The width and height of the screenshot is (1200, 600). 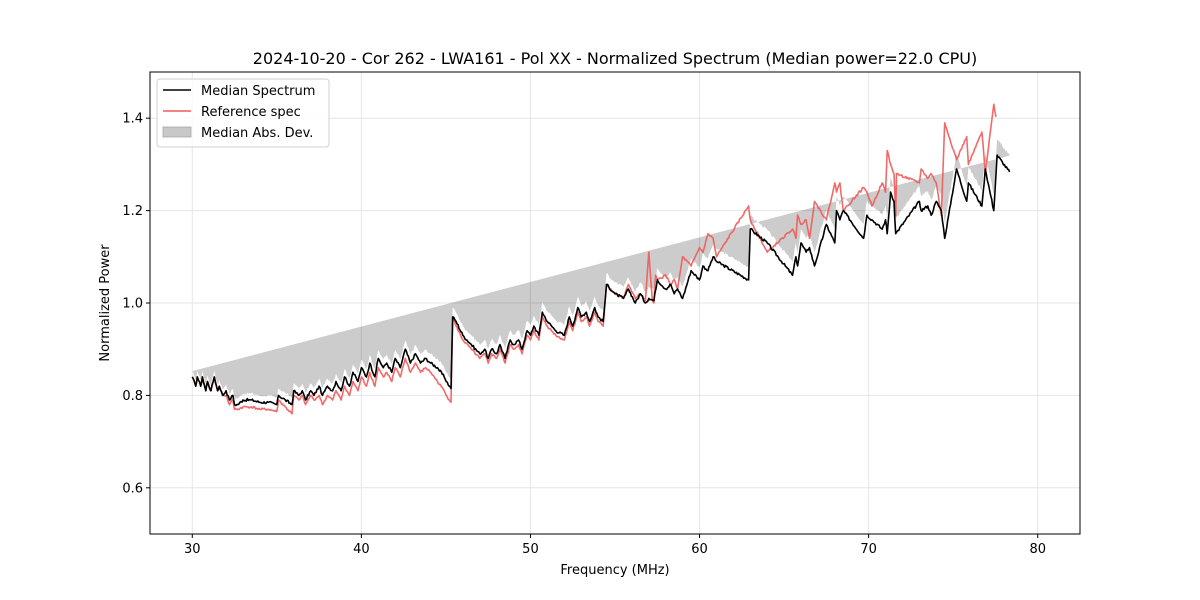 I want to click on x-tick-label: 70, so click(x=868, y=549).